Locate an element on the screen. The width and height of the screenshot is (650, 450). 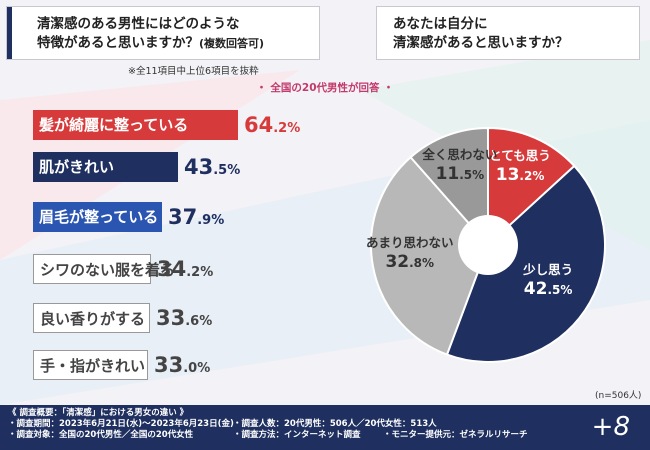
question-1-accent is located at coordinates (9, 33).